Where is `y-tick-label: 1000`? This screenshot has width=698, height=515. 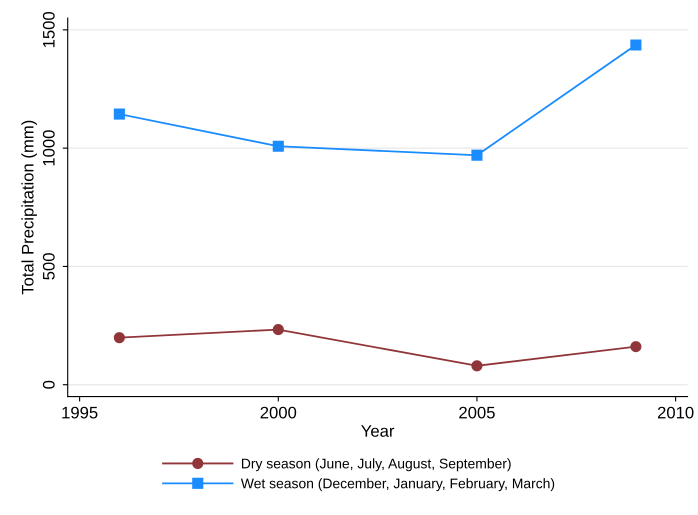
y-tick-label: 1000 is located at coordinates (48, 148).